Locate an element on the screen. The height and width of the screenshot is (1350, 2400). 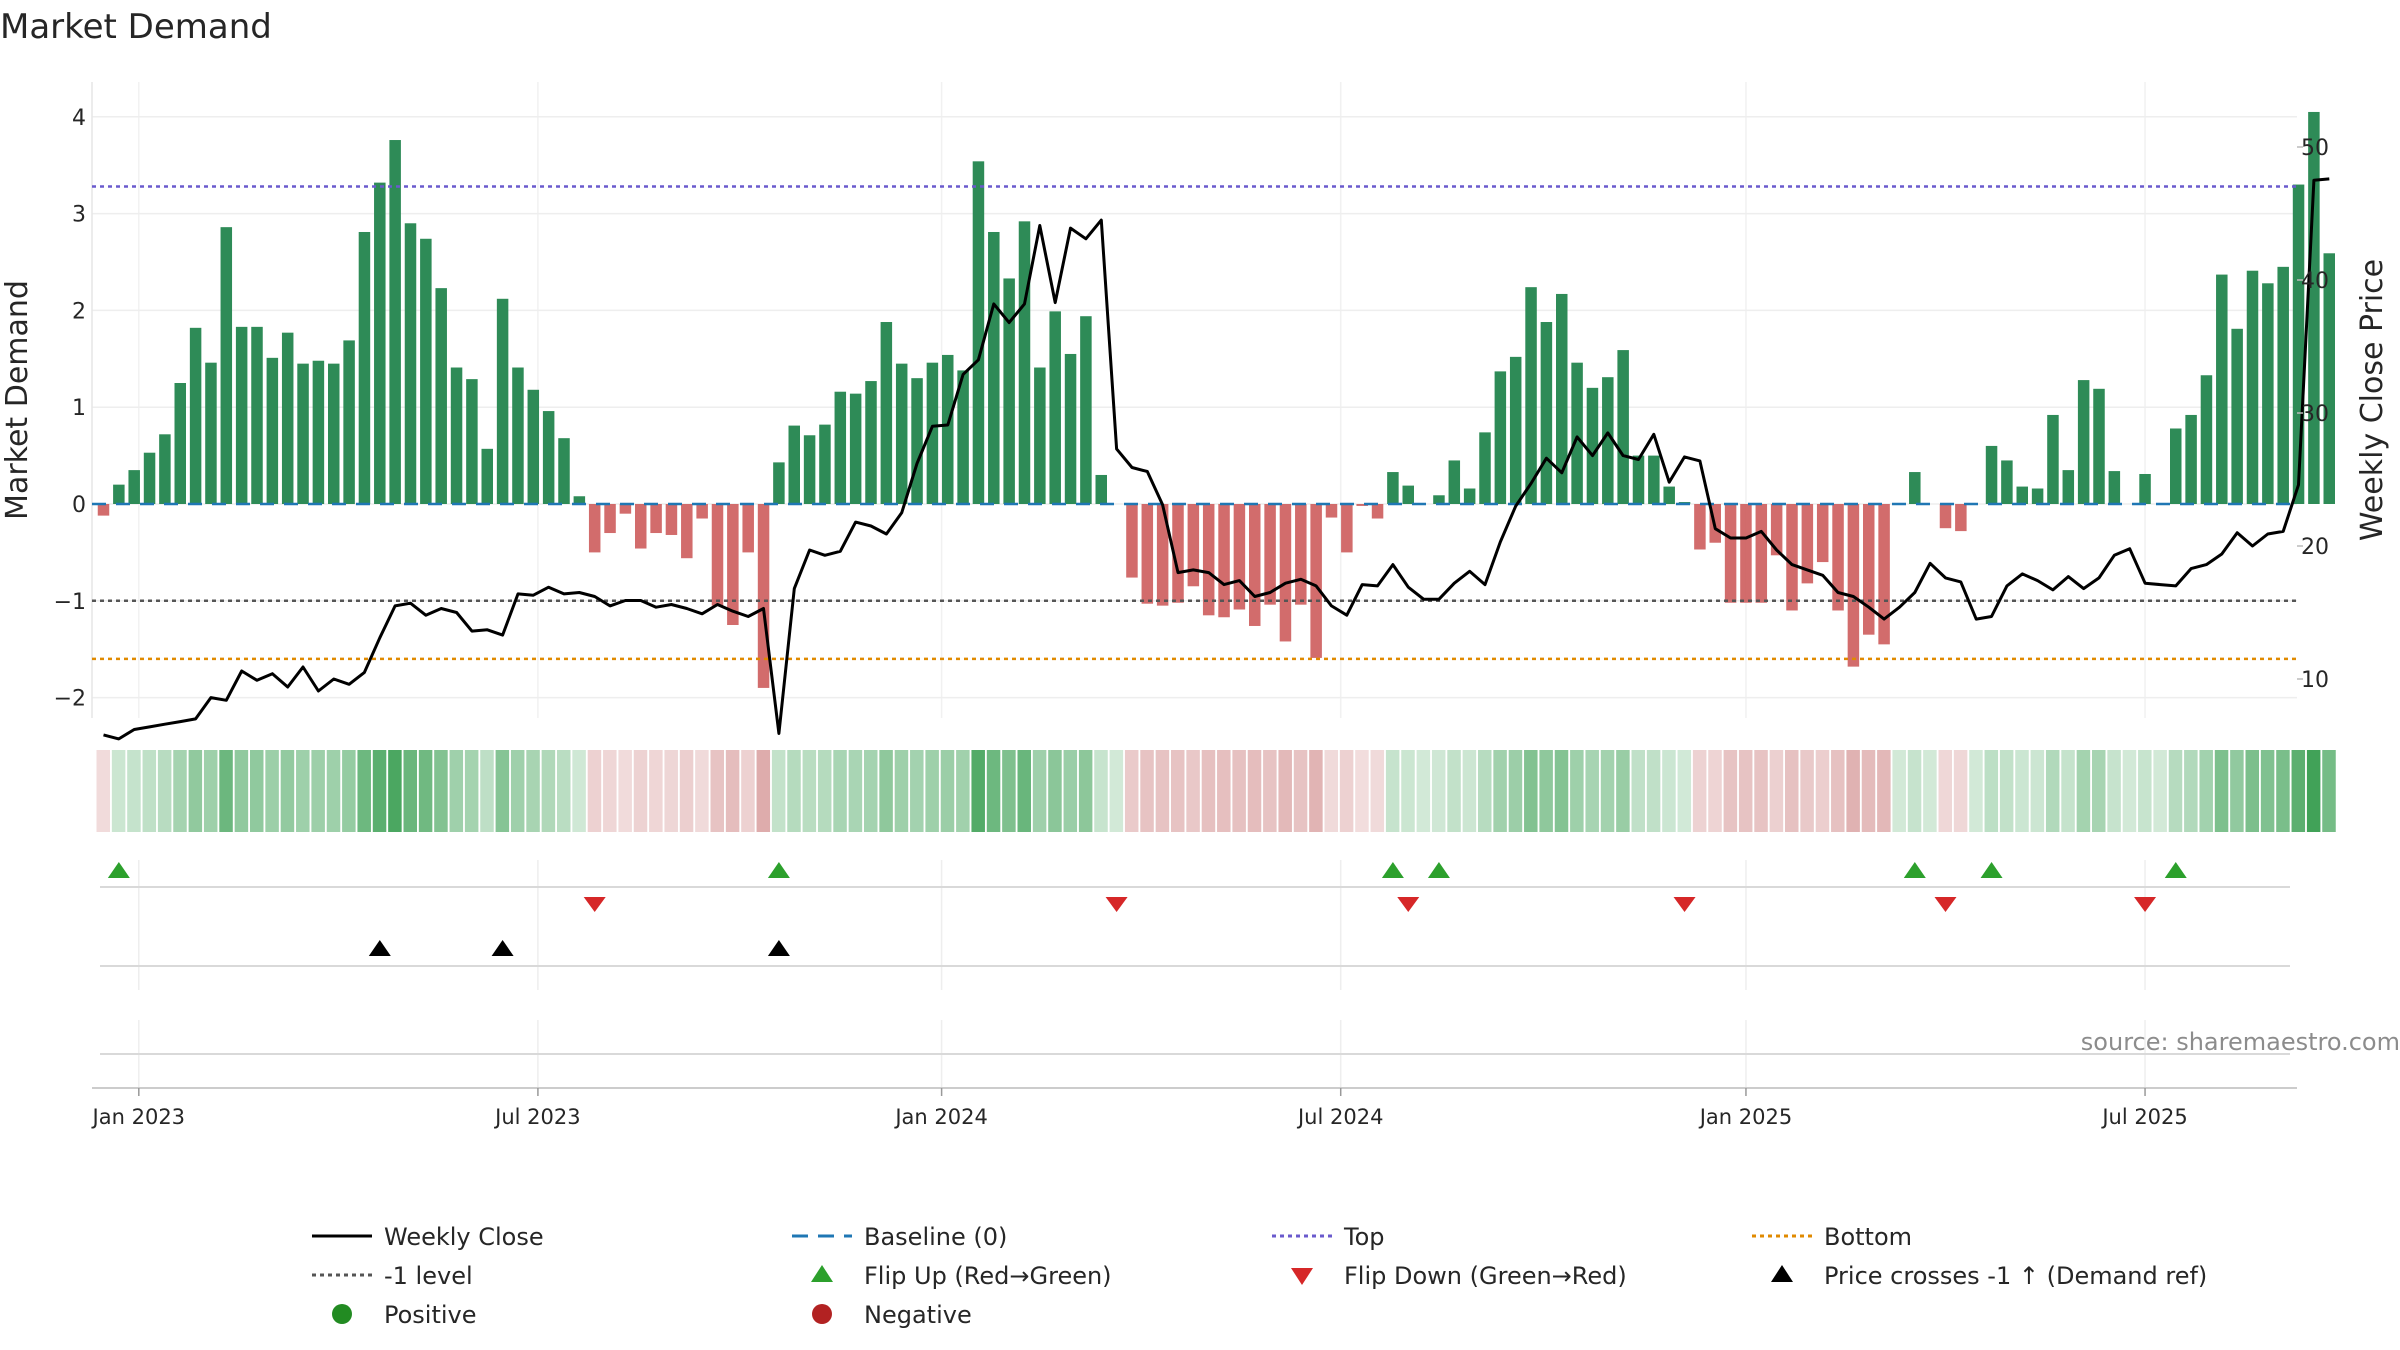
flip-markers is located at coordinates (1147, 887).